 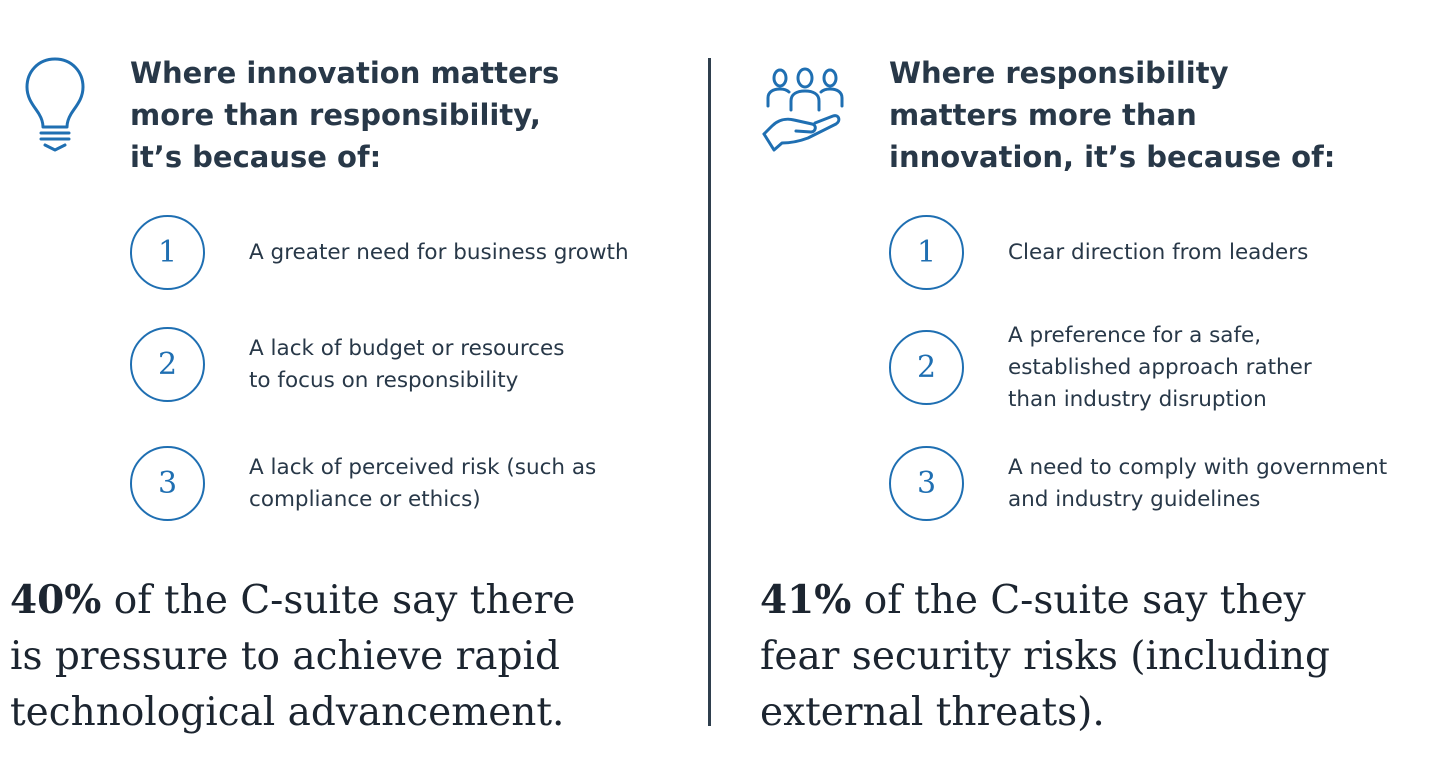 I want to click on stat-text: of the C-suite say there, so click(x=338, y=600).